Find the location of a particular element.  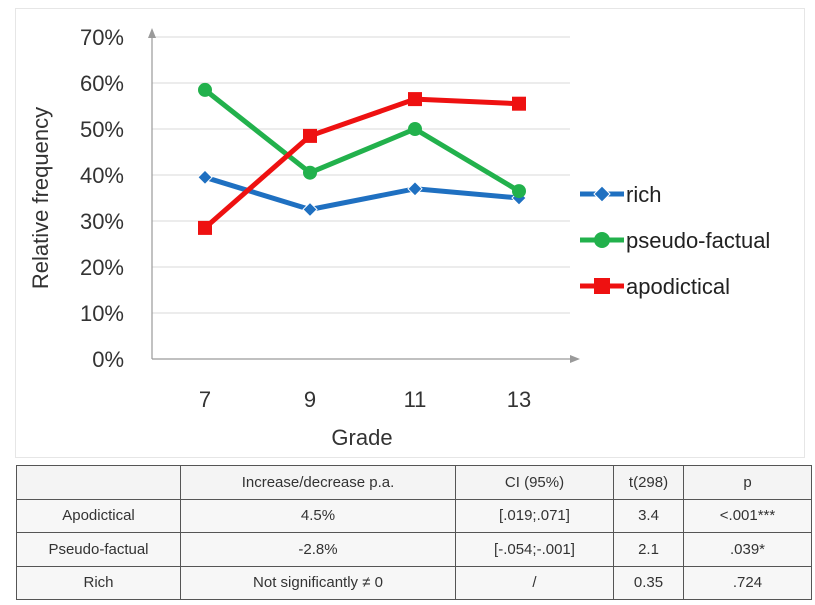

legend-label: pseudo-factual is located at coordinates (698, 240).